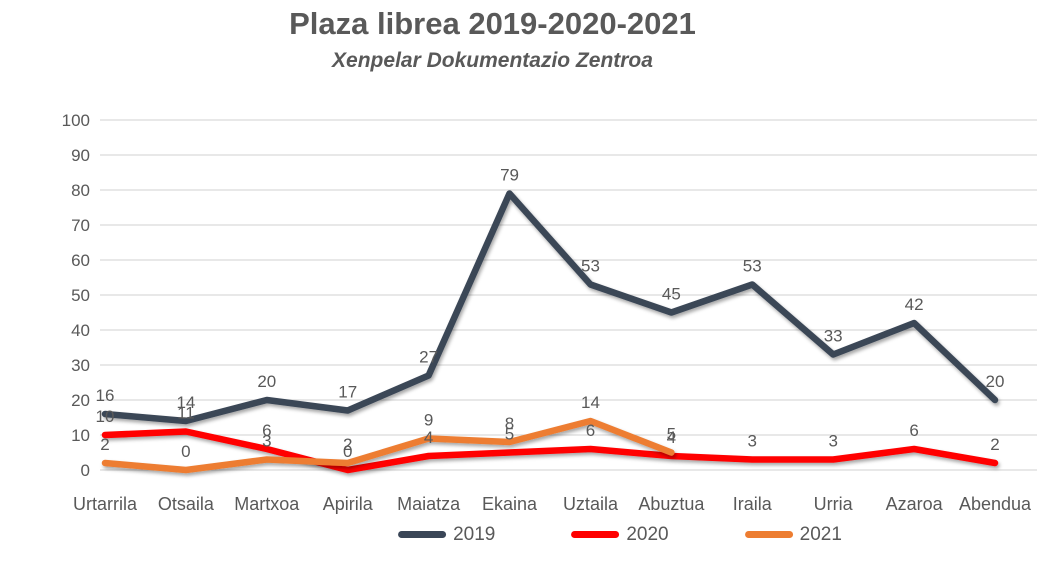 Image resolution: width=1056 pixels, height=563 pixels. What do you see at coordinates (671, 504) in the screenshot?
I see `x-tick-label-abuztua: Abuztua` at bounding box center [671, 504].